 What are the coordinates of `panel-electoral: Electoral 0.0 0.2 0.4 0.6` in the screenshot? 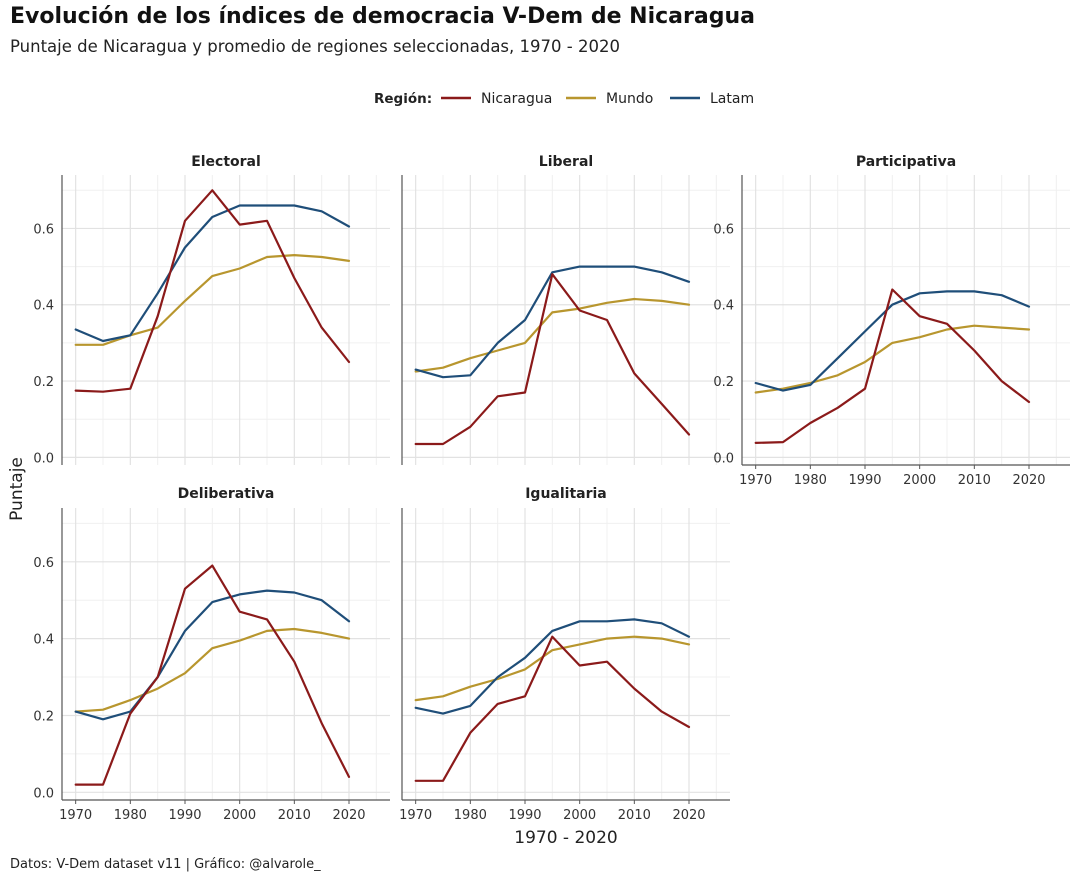 It's located at (211, 310).